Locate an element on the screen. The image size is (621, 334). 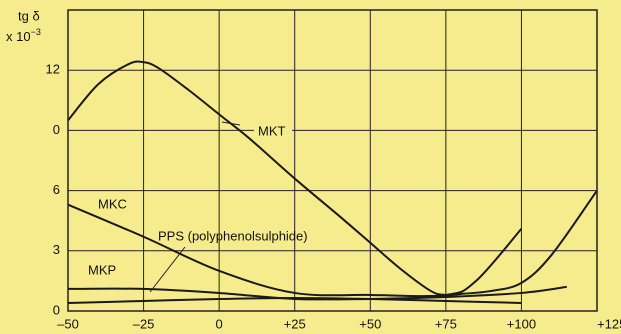
y-tick-label: 3 is located at coordinates (56, 249).